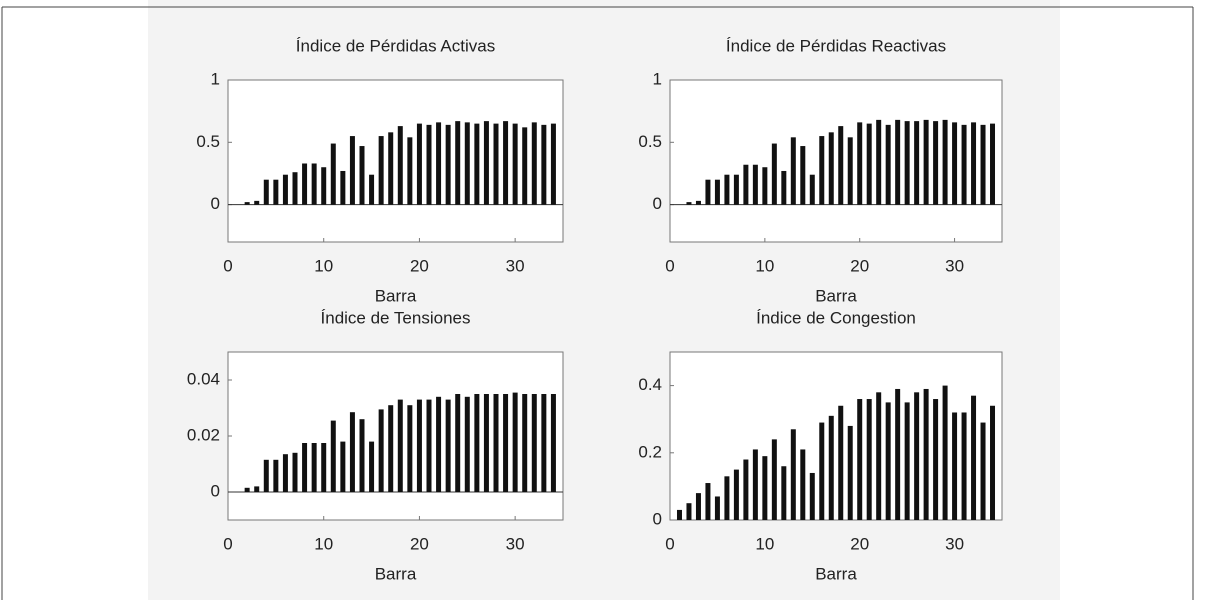 The image size is (1209, 600). I want to click on y-tick-label: 0.04, so click(203, 378).